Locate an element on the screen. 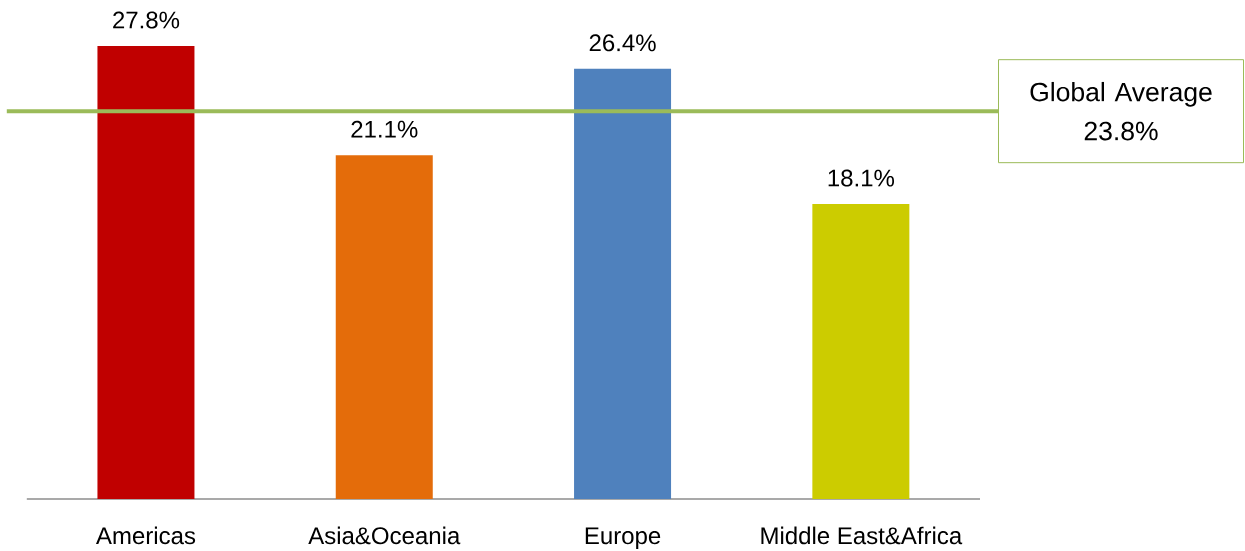  ref-line-label: Global Average 23.8% is located at coordinates (1121, 111).